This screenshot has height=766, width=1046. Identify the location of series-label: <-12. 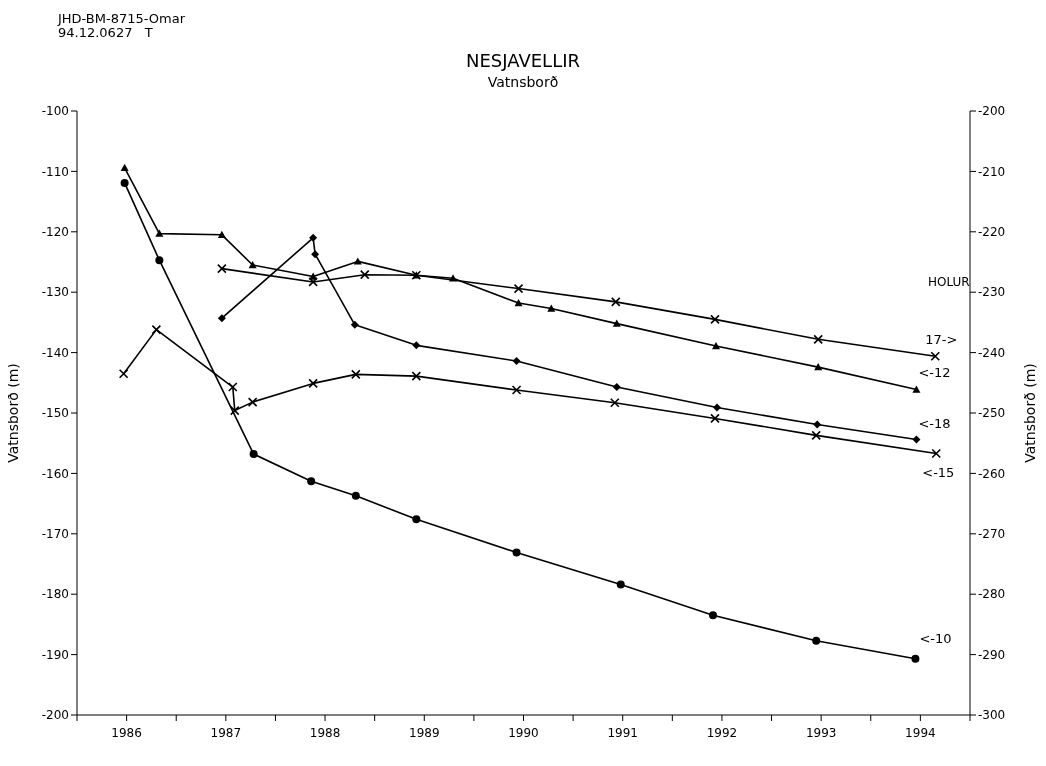
(934, 373).